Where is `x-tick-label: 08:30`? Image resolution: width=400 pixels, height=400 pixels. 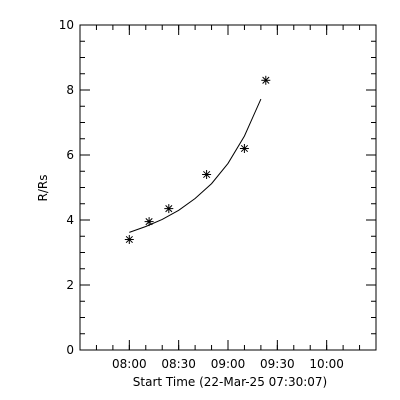
x-tick-label: 08:30 is located at coordinates (178, 364).